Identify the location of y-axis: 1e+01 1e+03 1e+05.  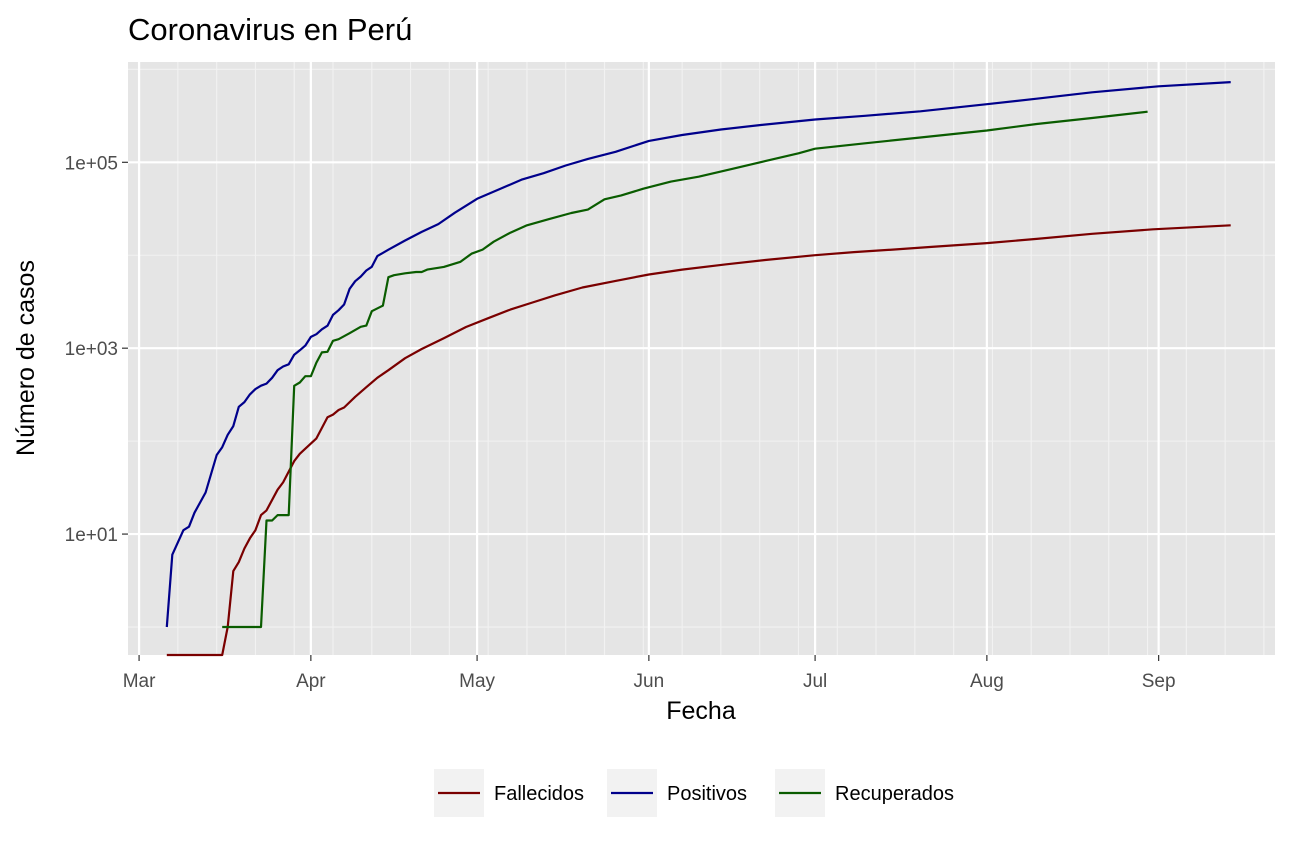
(96, 349).